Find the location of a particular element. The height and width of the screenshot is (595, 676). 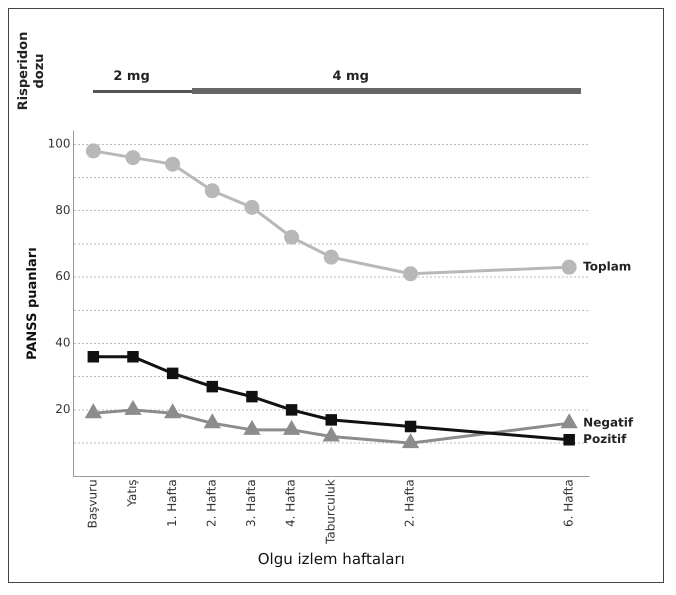

x-tick-label: 4. Hafta is located at coordinates (291, 503).